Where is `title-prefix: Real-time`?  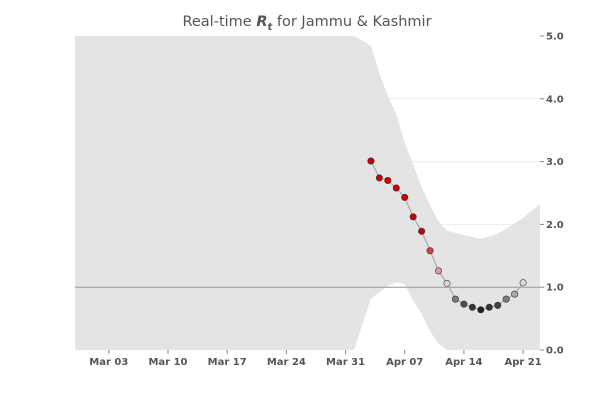
title-prefix: Real-time is located at coordinates (219, 22).